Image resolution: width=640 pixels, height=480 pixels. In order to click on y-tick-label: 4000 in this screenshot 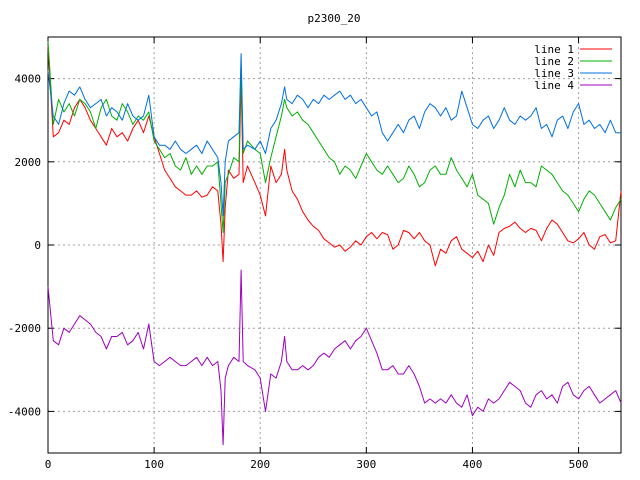, I will do `click(28, 79)`.